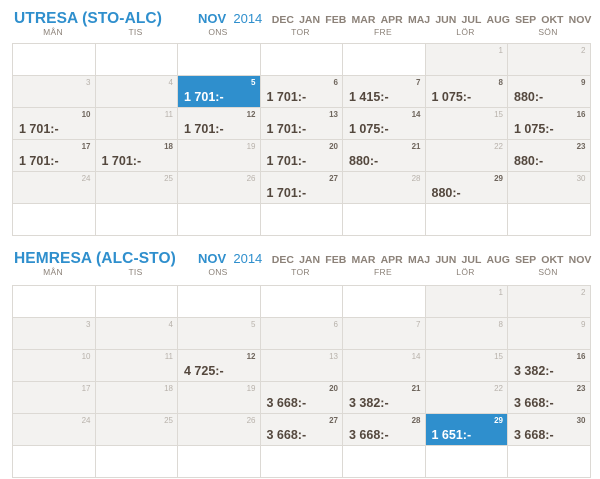  I want to click on calendar-day: 9 880:-, so click(549, 92).